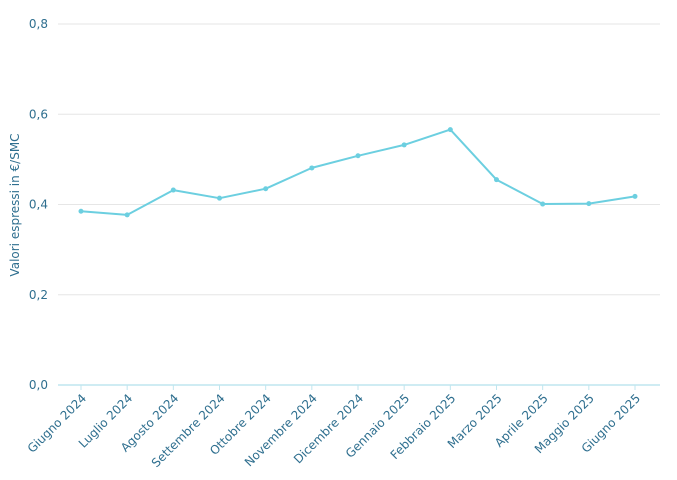 Image resolution: width=677 pixels, height=480 pixels. I want to click on y-tick-label: 0,4, so click(38, 205).